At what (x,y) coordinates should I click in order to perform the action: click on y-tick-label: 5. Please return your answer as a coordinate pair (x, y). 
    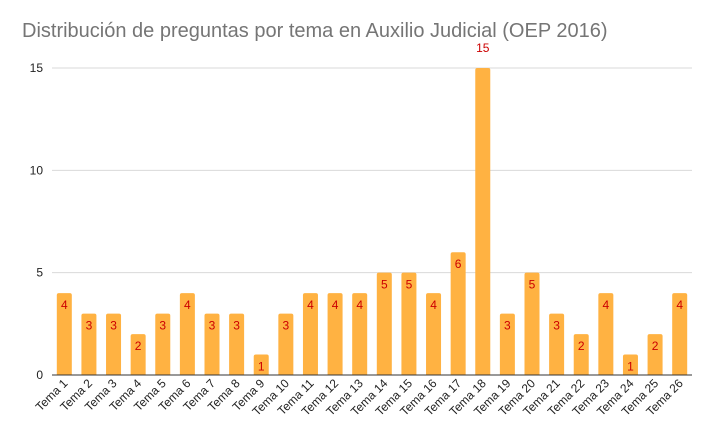
    Looking at the image, I should click on (39, 273).